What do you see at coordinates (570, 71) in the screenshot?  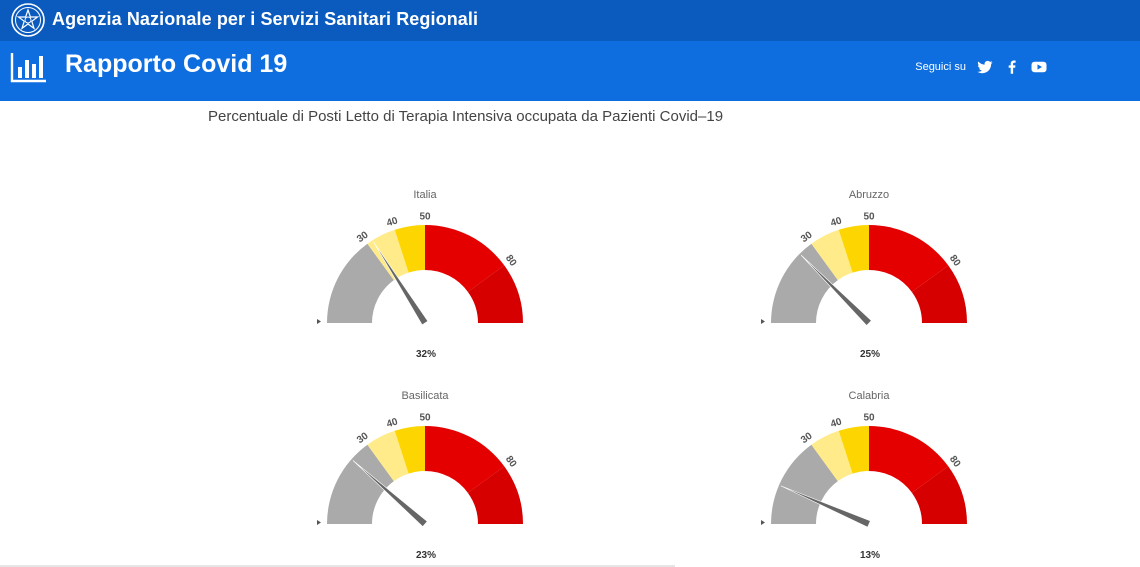 I see `report-header: Rapporto Covid 19 Seguici su` at bounding box center [570, 71].